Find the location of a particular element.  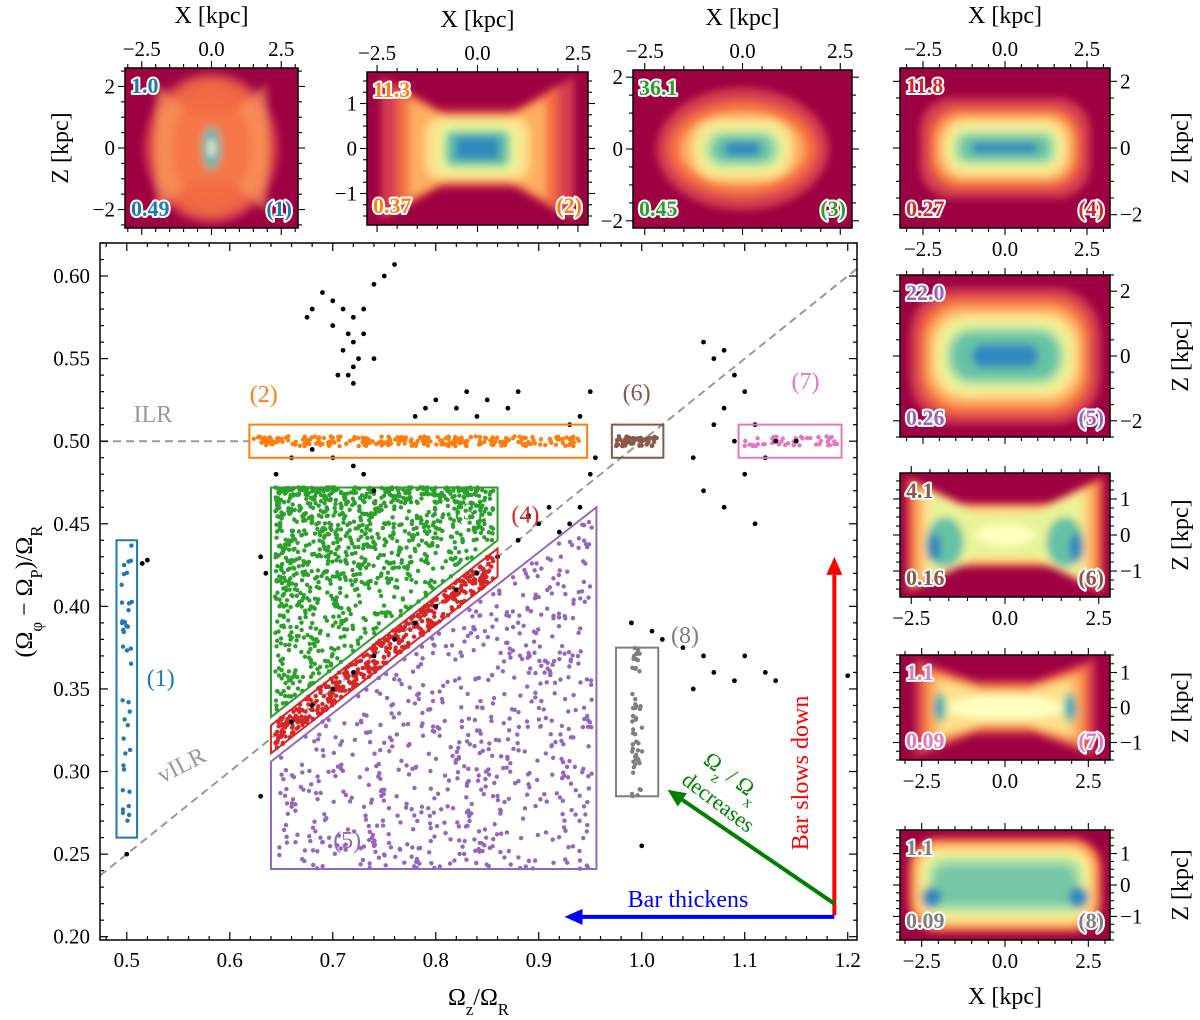

inset-panel-6: −2.5 0.0 2.510−1Z [kpc]4.10.16 (6) is located at coordinates (1043, 548).